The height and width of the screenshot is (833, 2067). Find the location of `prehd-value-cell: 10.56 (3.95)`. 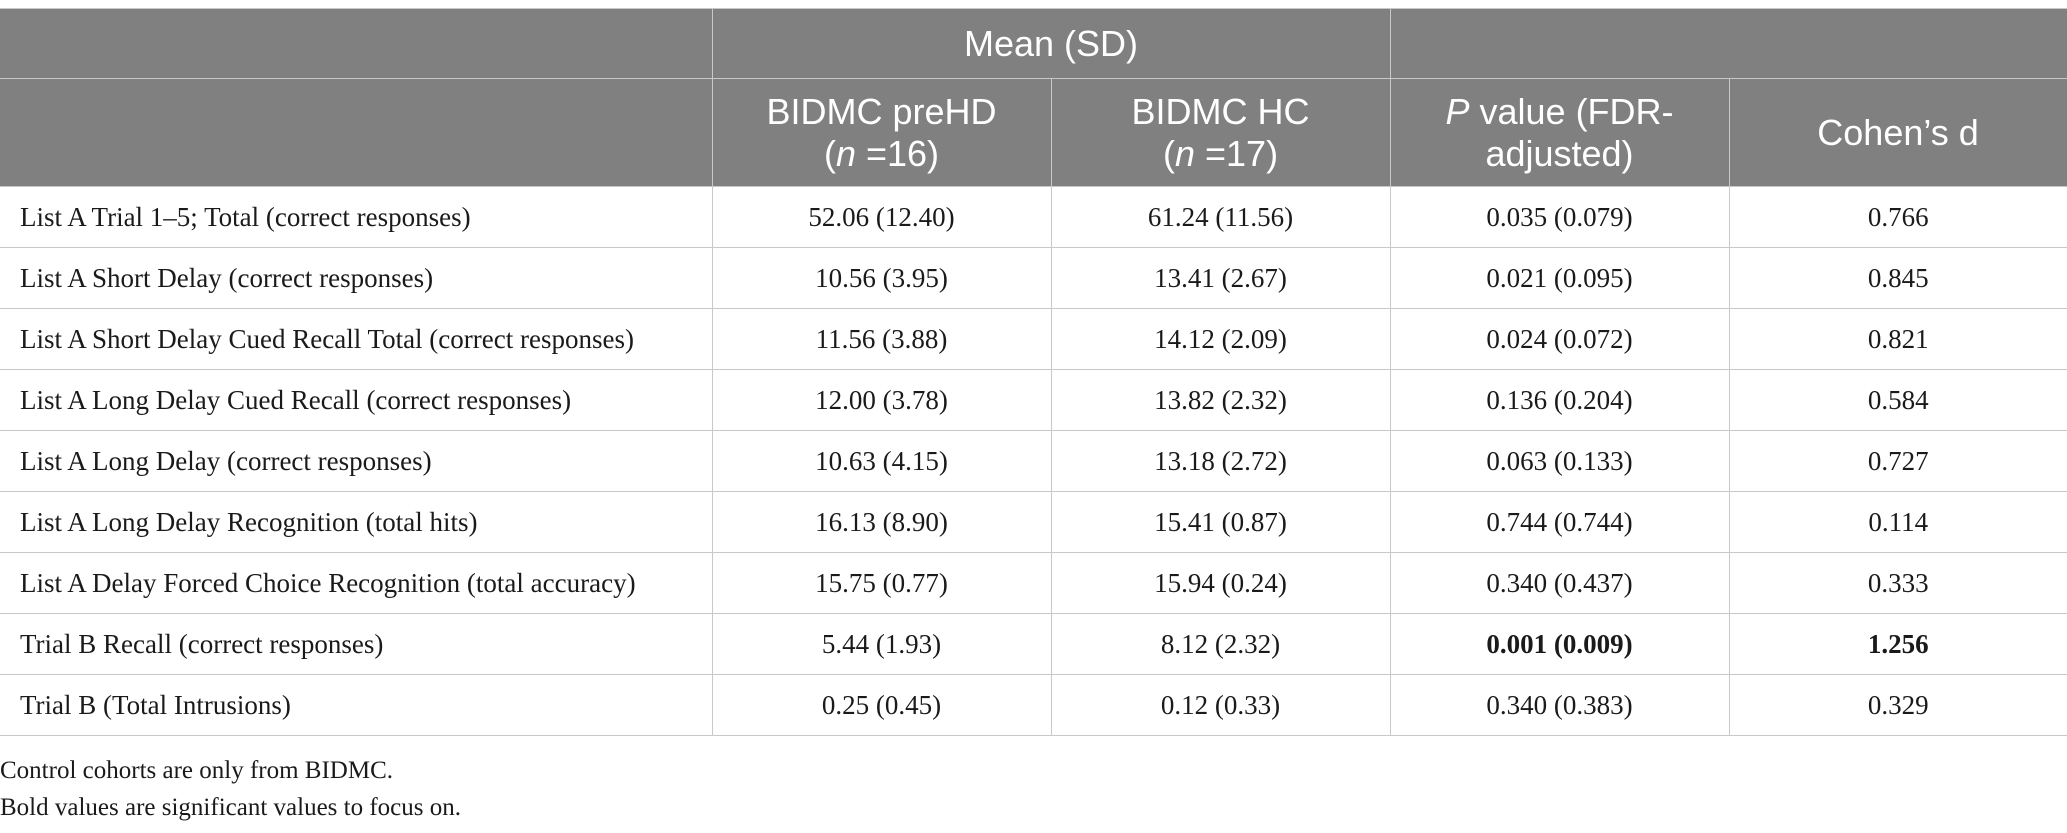

prehd-value-cell: 10.56 (3.95) is located at coordinates (881, 278).